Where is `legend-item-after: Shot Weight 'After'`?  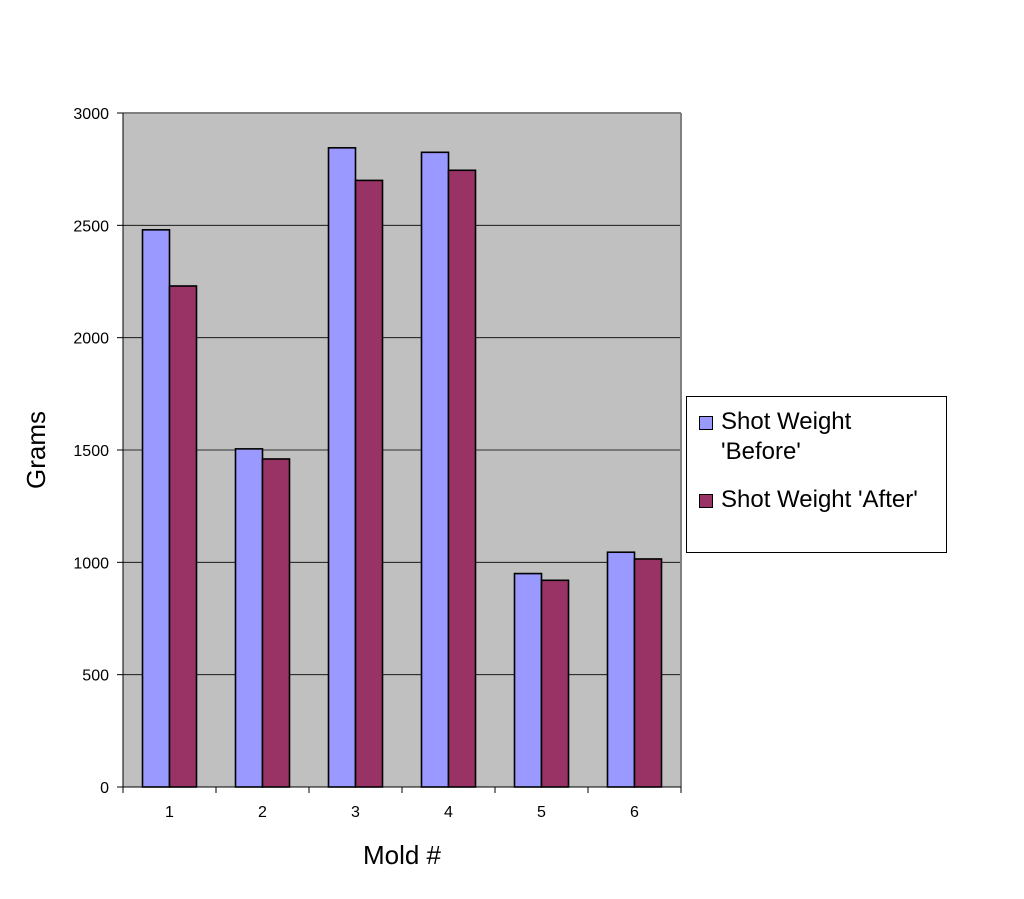
legend-item-after: Shot Weight 'After' is located at coordinates (821, 500).